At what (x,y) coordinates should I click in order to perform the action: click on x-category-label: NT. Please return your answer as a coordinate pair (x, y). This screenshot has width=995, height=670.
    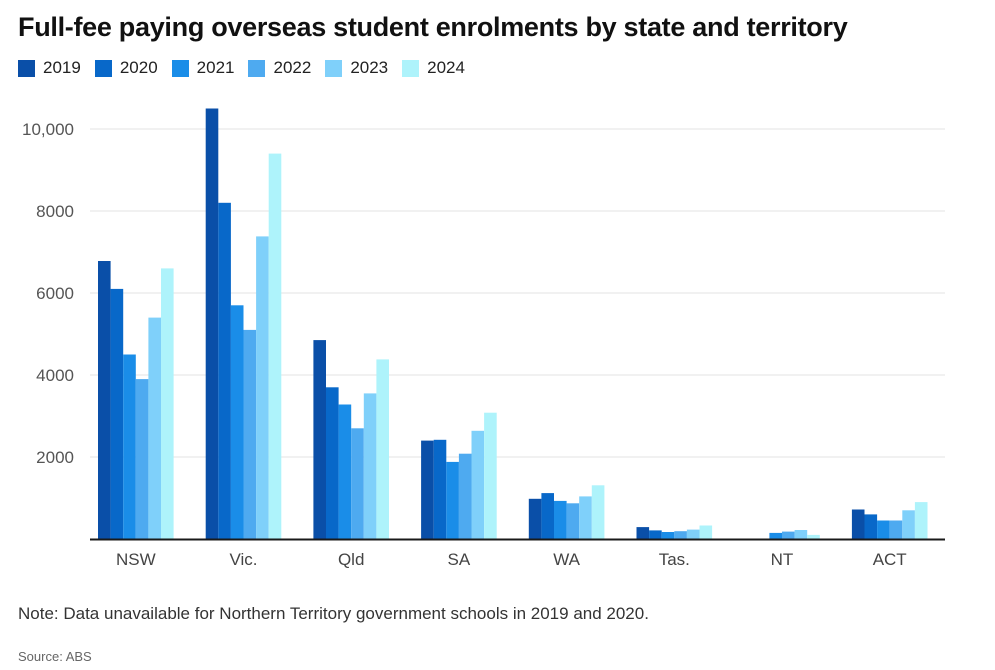
    Looking at the image, I should click on (782, 559).